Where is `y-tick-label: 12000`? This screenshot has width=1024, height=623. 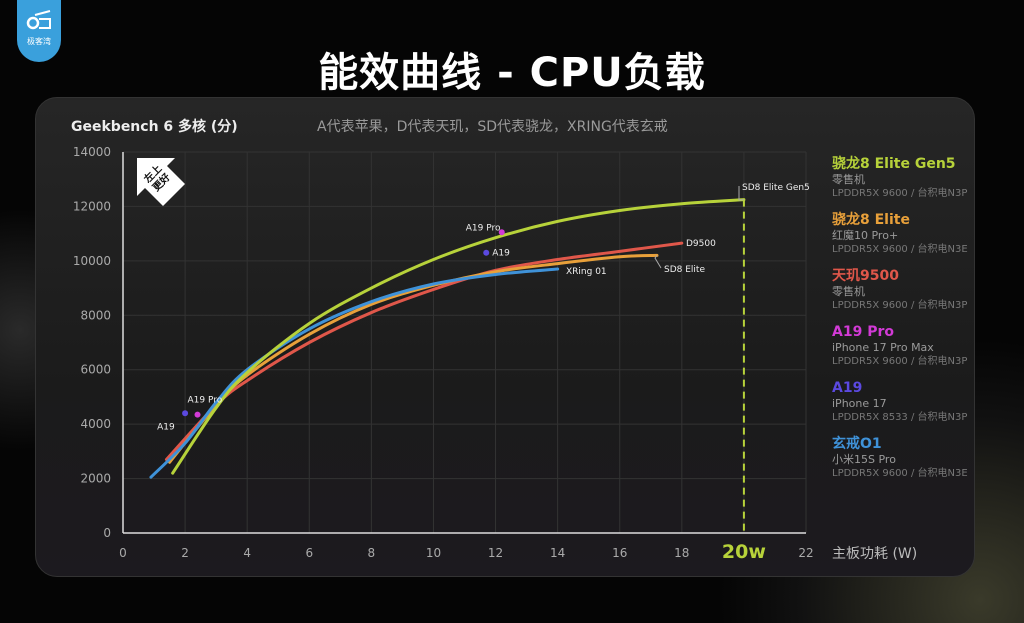
y-tick-label: 12000 is located at coordinates (92, 206).